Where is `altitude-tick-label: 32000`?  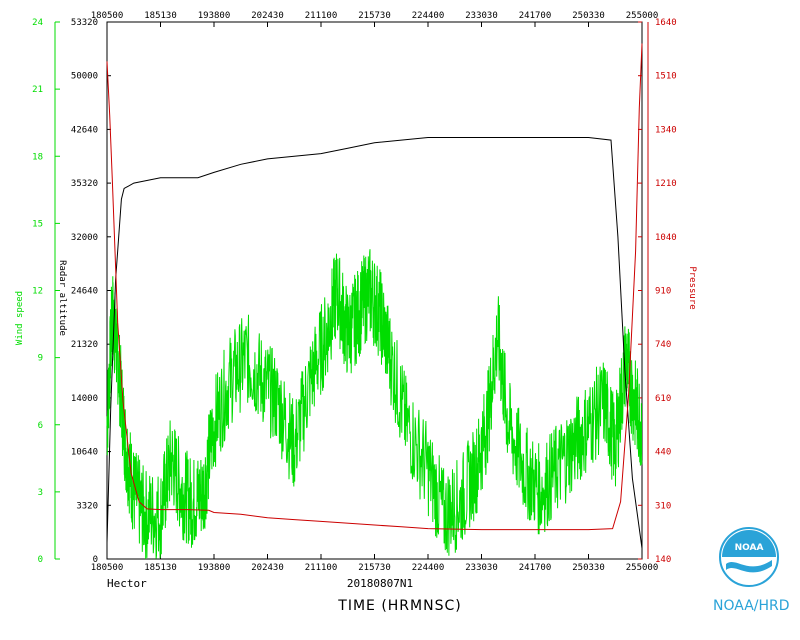
altitude-tick-label: 32000 is located at coordinates (84, 238).